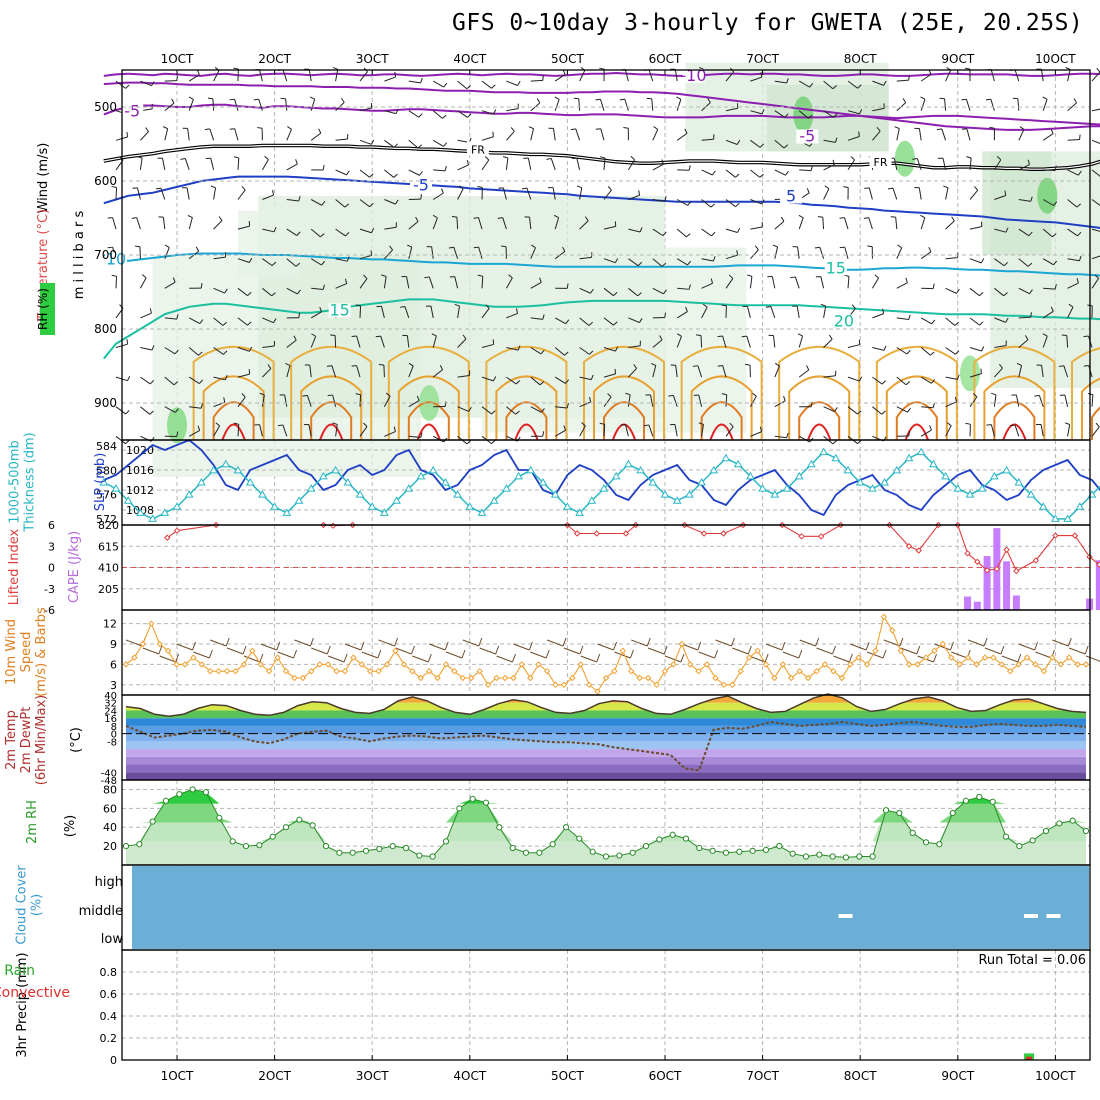 The image size is (1100, 1100). Describe the element at coordinates (860, 59) in the screenshot. I see `top-day-label: 8OCT` at that location.